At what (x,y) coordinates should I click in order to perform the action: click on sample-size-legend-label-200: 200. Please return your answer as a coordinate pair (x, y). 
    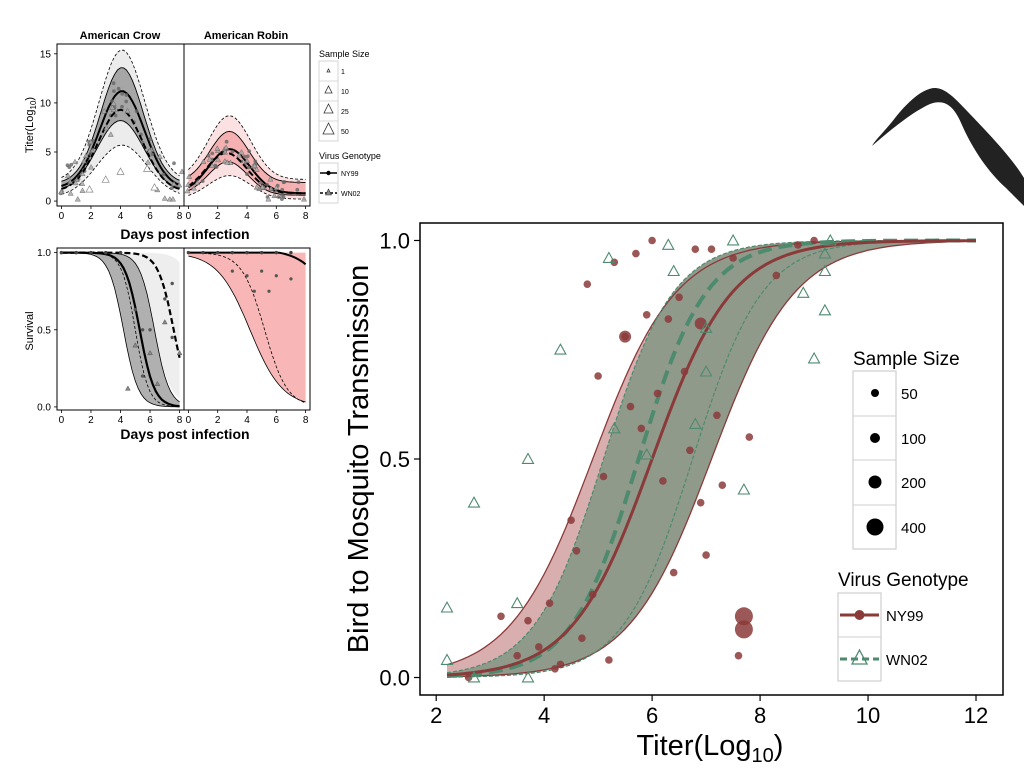
    Looking at the image, I should click on (913, 483).